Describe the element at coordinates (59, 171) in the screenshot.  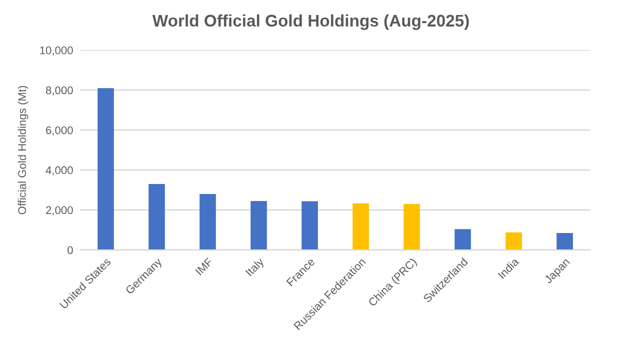
I see `y-tick-label: 4,000` at that location.